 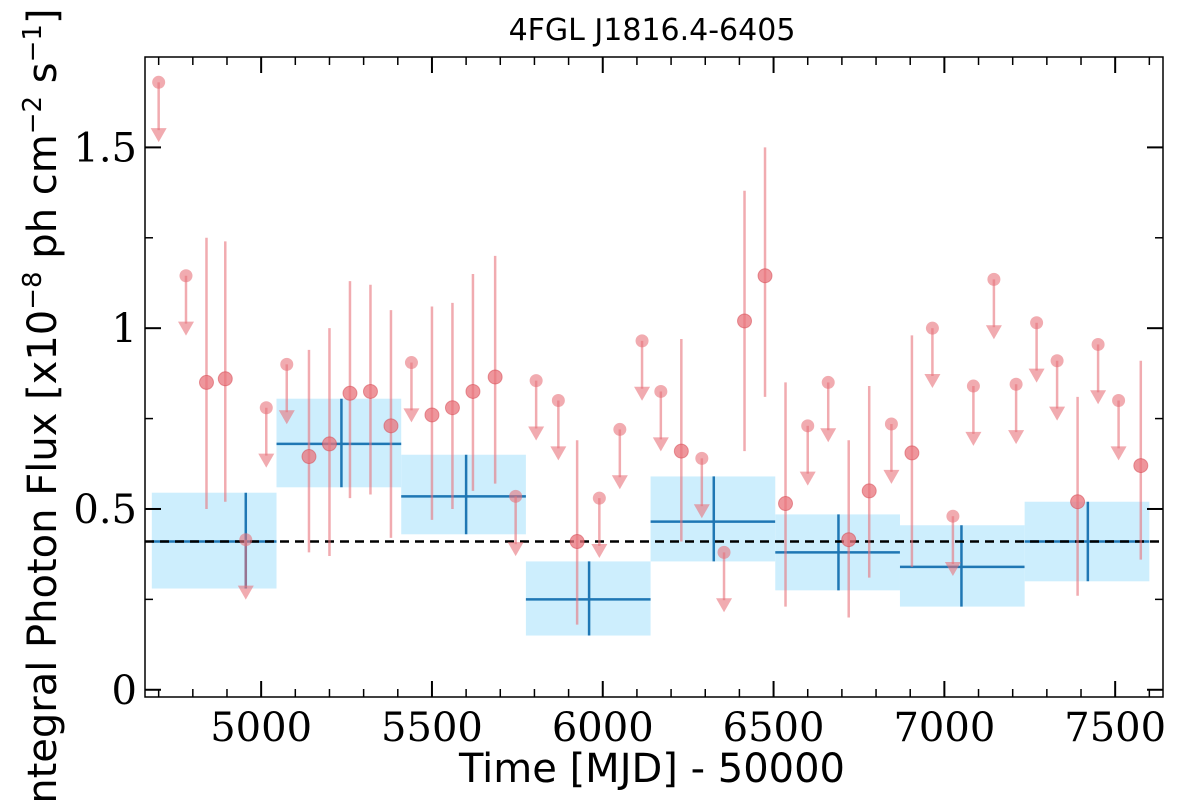 What do you see at coordinates (124, 329) in the screenshot?
I see `y-tick-label: 1` at bounding box center [124, 329].